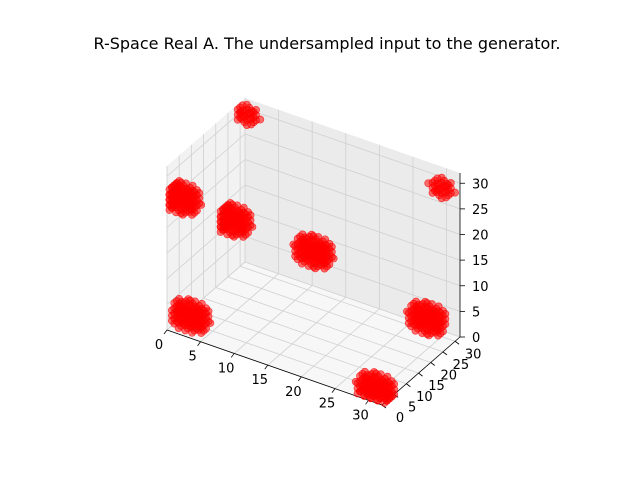 This screenshot has height=485, width=640. Describe the element at coordinates (226, 368) in the screenshot. I see `x-tick-label: 10` at that location.